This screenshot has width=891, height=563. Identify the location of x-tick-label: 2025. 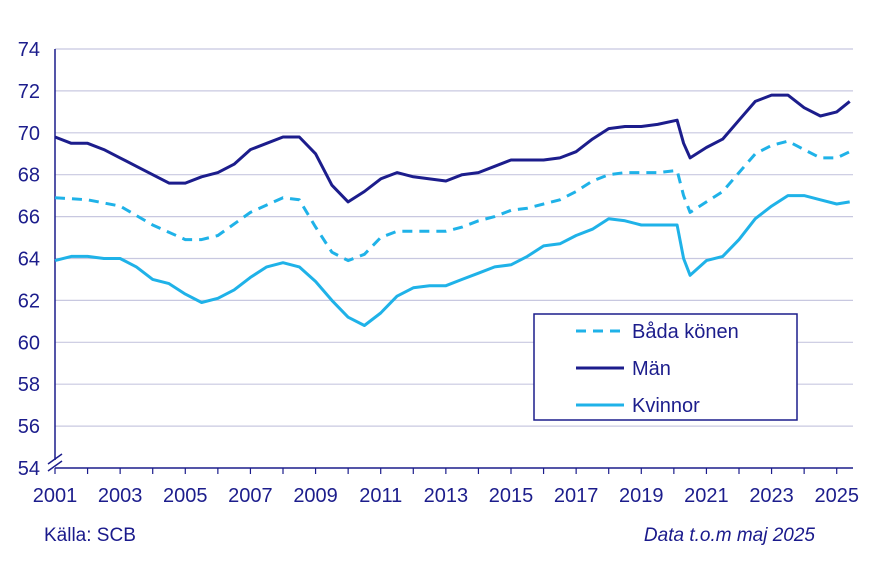
(836, 496).